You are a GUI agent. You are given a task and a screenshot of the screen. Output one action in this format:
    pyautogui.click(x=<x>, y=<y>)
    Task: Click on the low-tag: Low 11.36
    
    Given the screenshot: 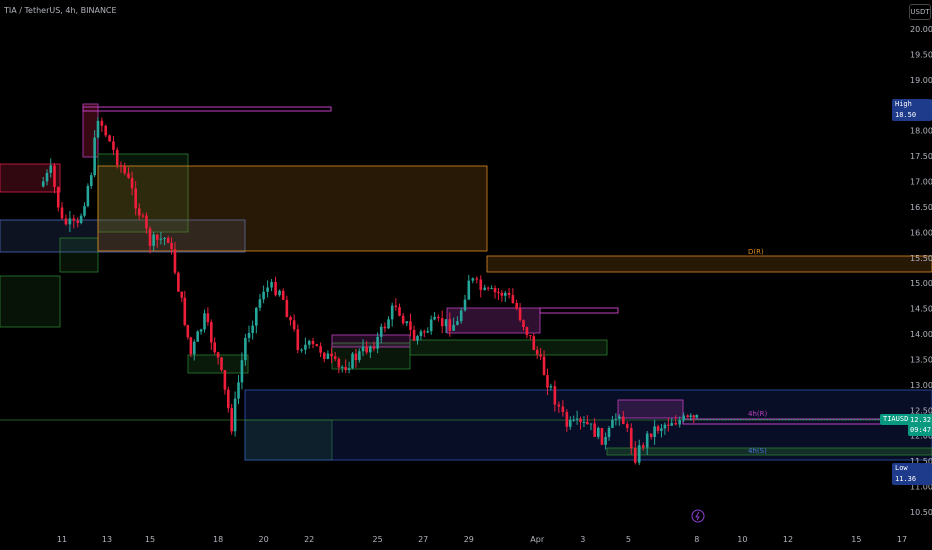 What is the action you would take?
    pyautogui.click(x=912, y=474)
    